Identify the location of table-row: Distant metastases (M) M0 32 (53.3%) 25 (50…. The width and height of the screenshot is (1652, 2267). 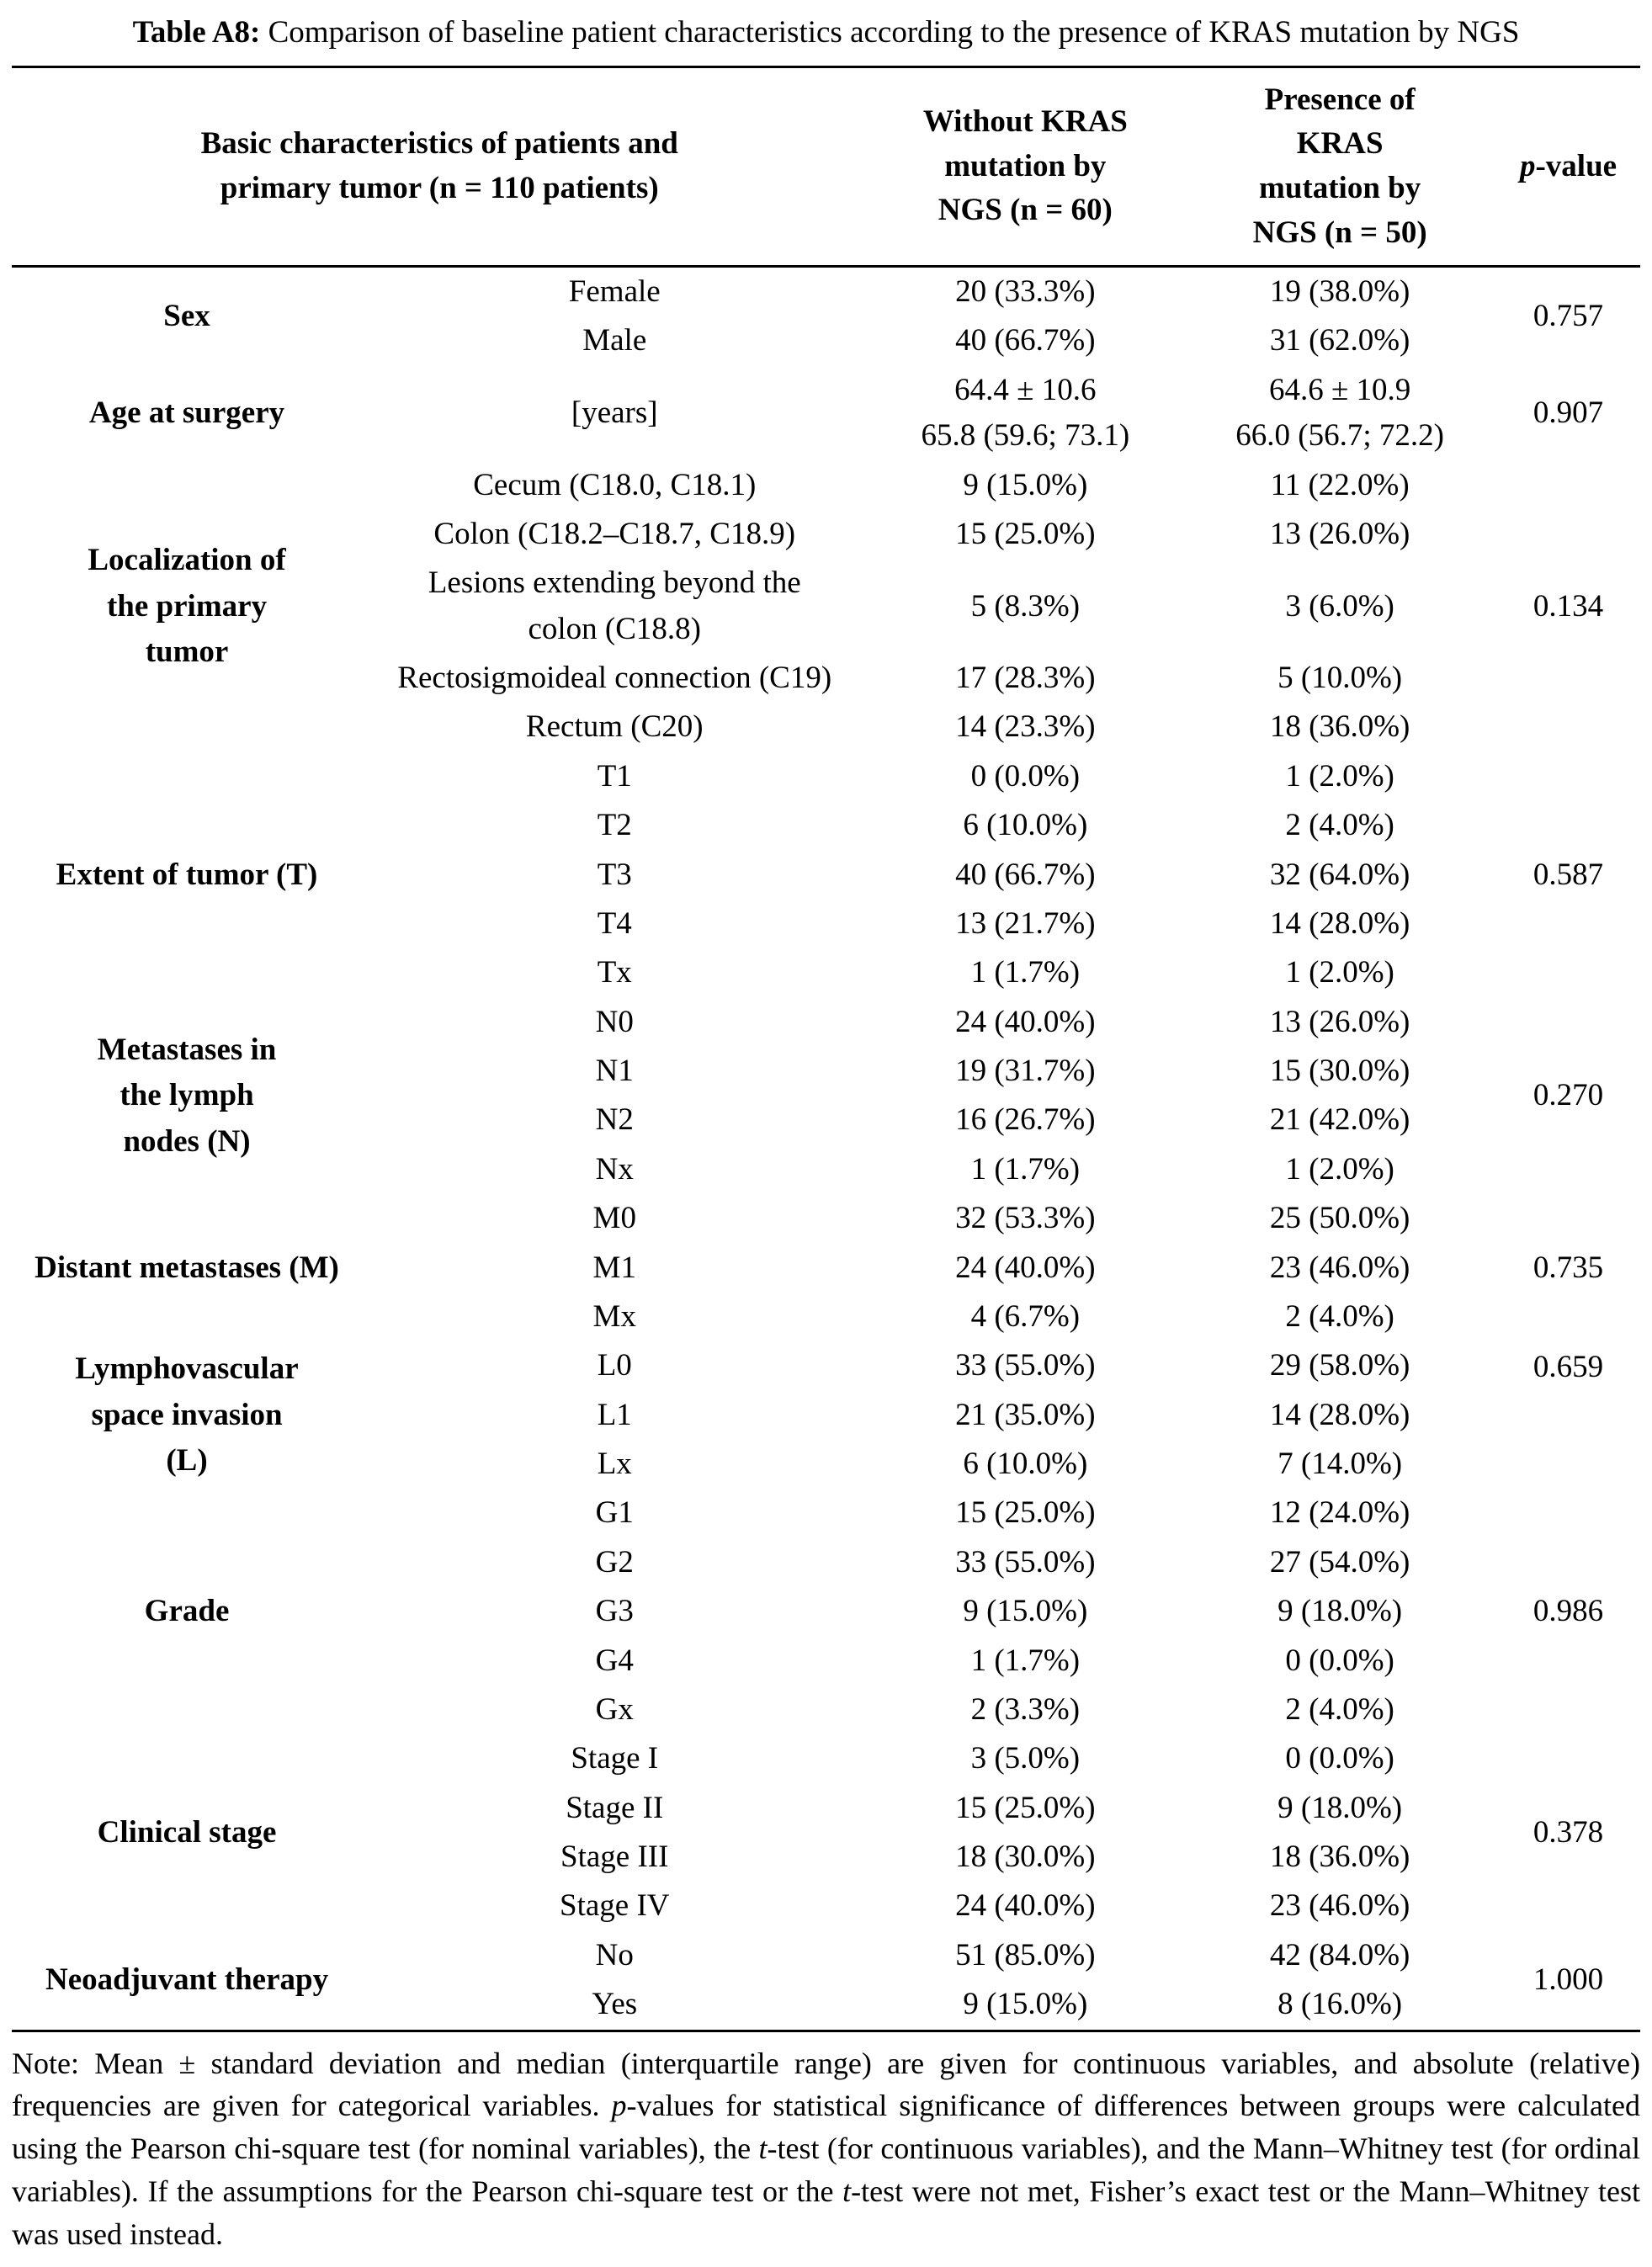
(826, 1239).